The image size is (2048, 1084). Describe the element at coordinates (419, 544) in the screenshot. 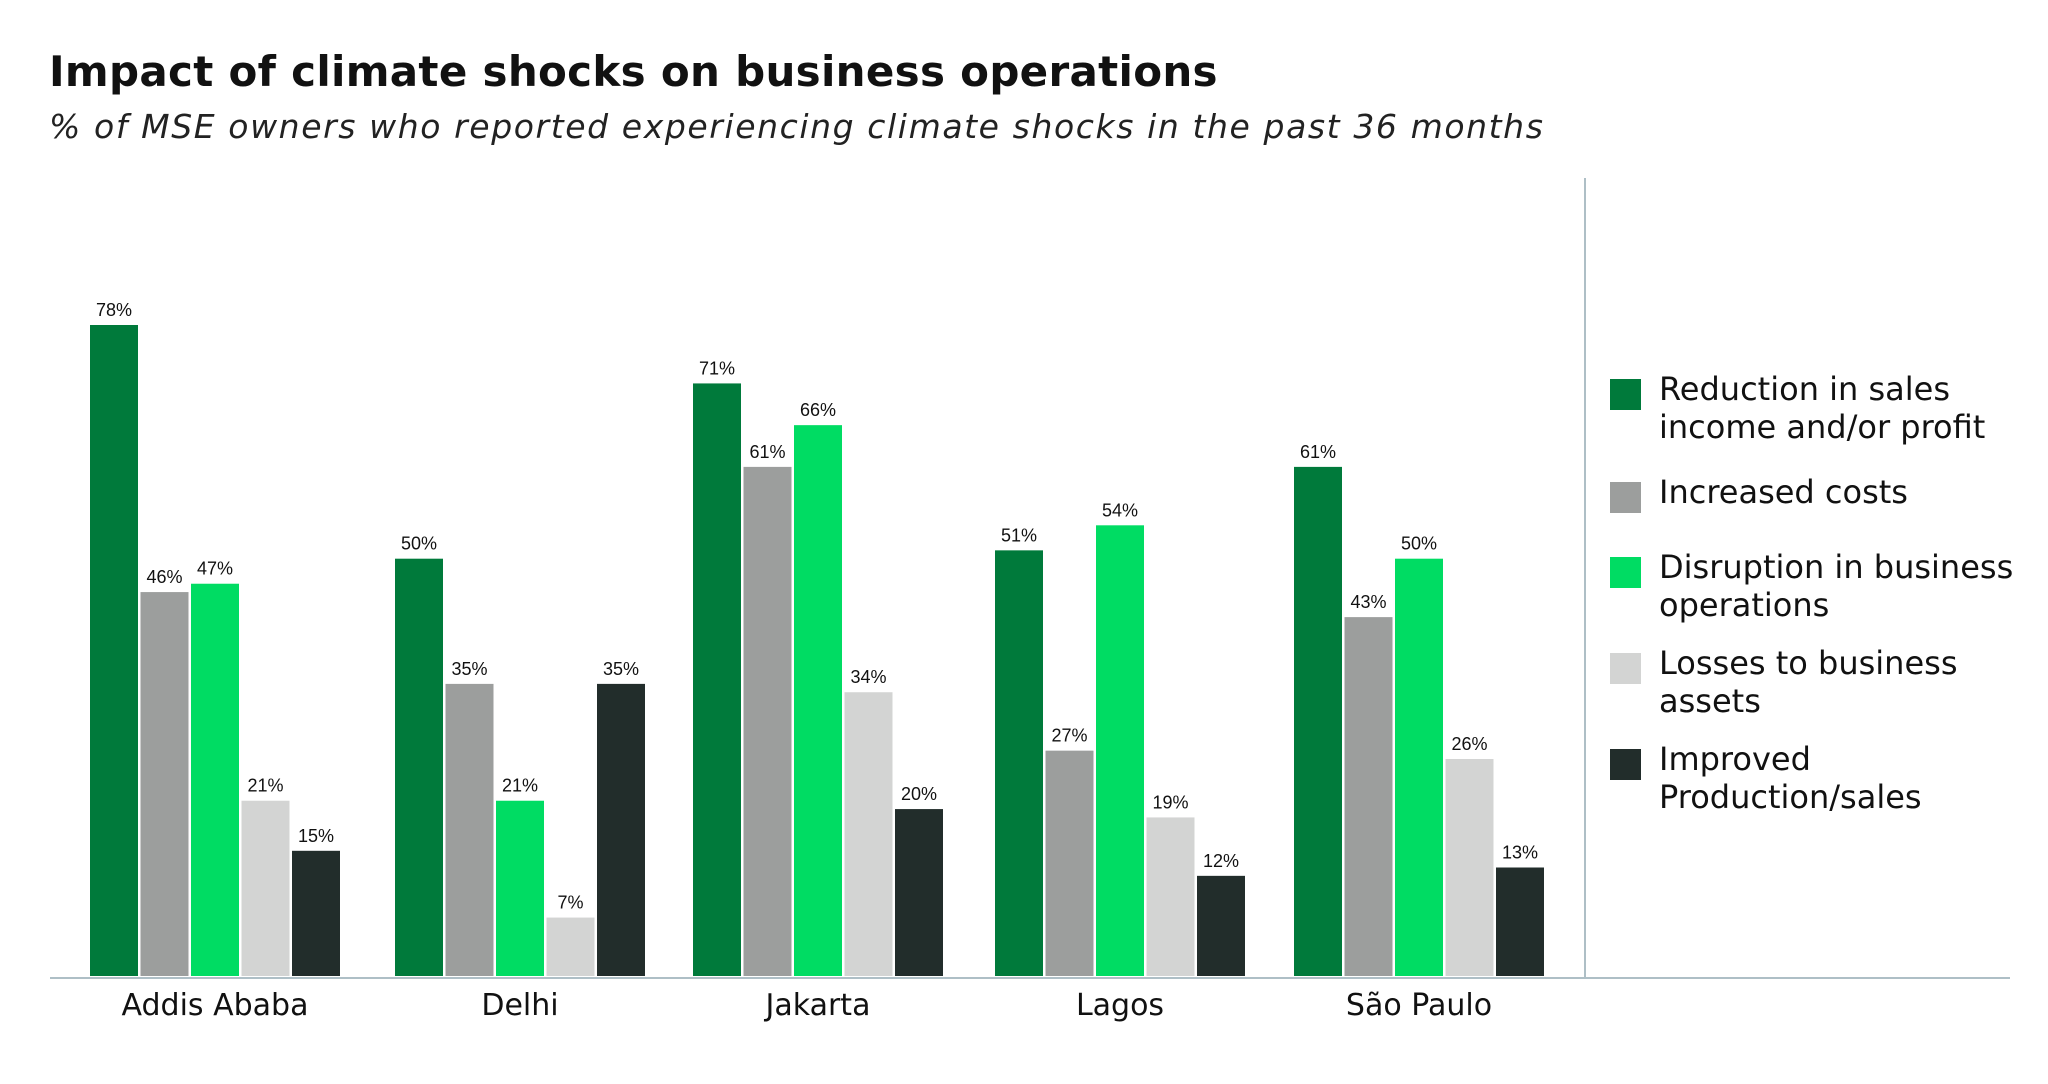

I see `value-label-1-0: 50%` at that location.